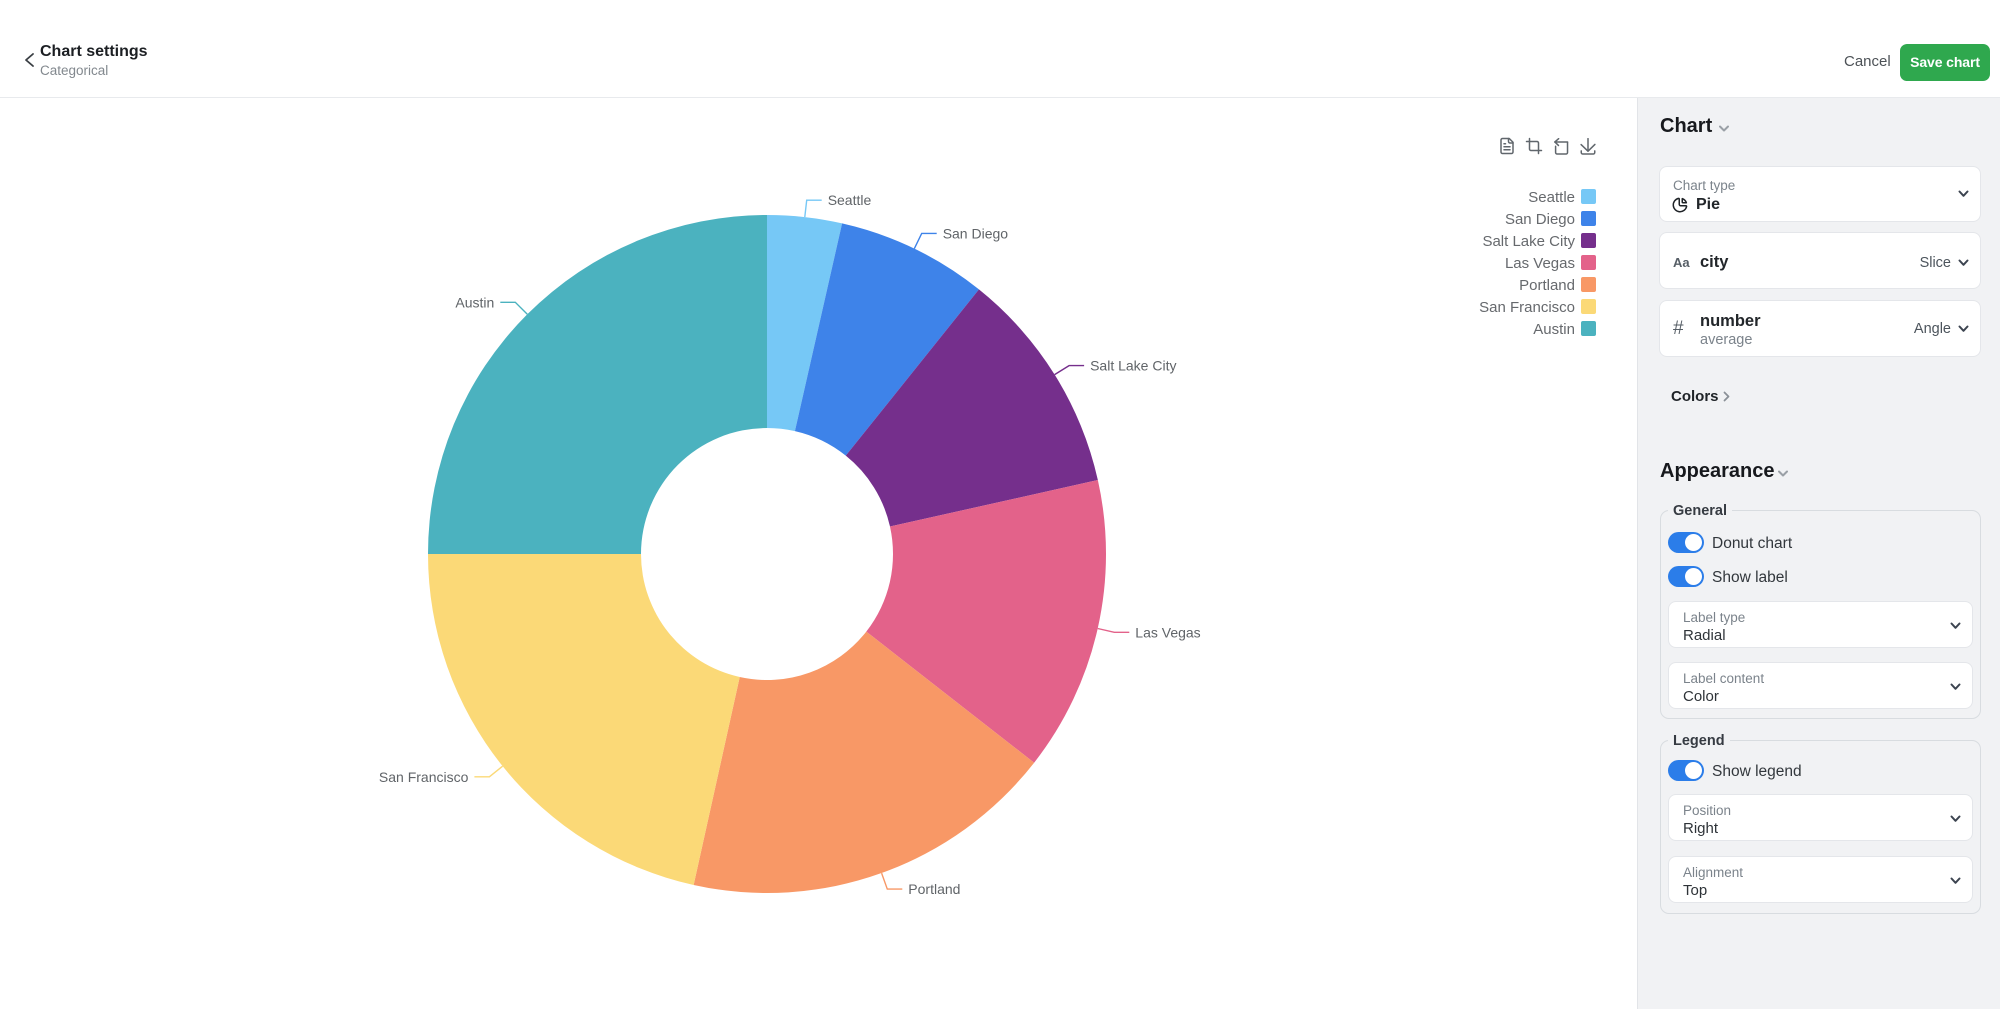 This screenshot has width=2000, height=1009. I want to click on svg-text: Las Vegas, so click(1167, 632).